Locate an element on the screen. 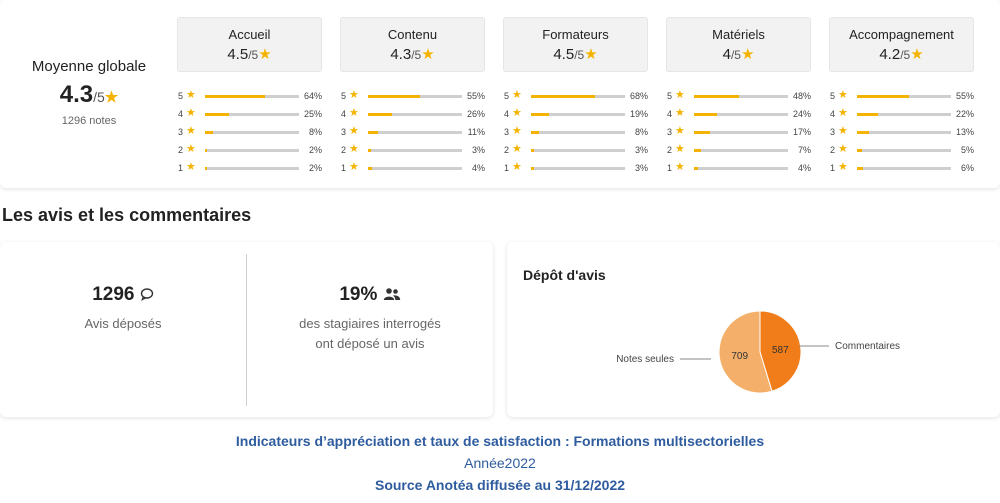 This screenshot has height=503, width=1000. avis-value: 1296 is located at coordinates (113, 294).